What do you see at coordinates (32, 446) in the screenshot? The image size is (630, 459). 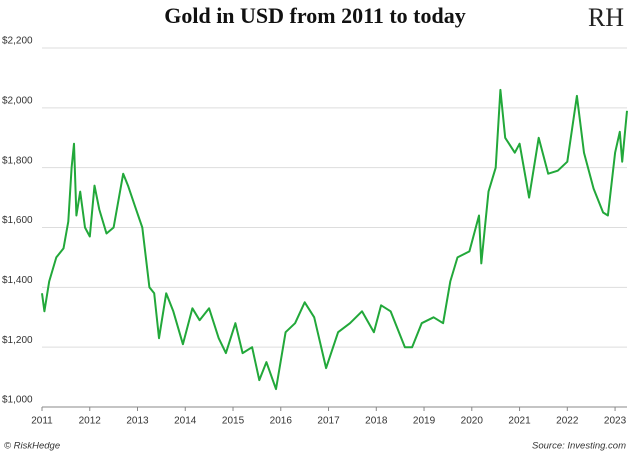 I see `credit: © RiskHedge` at bounding box center [32, 446].